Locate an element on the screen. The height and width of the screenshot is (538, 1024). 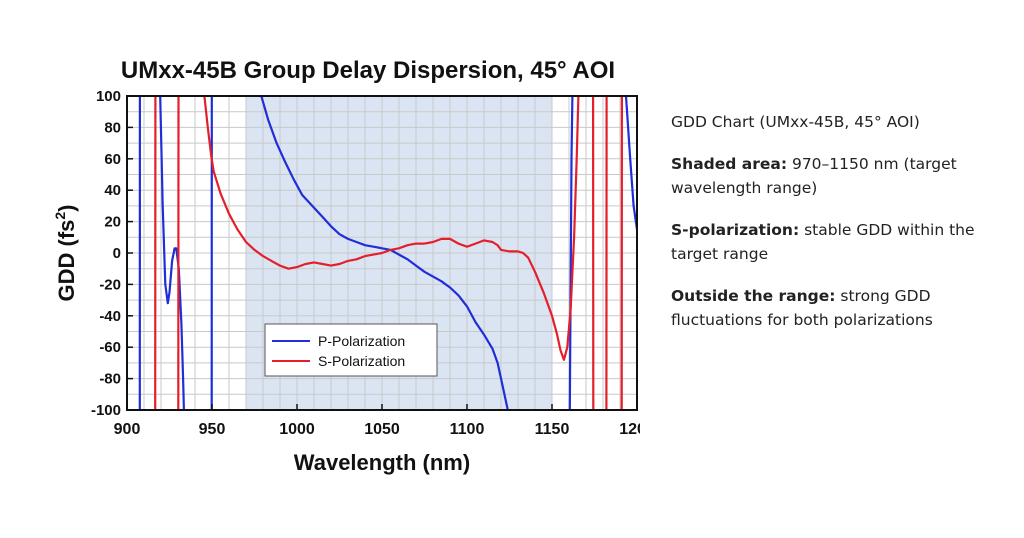
x-tick-label: 1000 is located at coordinates (297, 429).